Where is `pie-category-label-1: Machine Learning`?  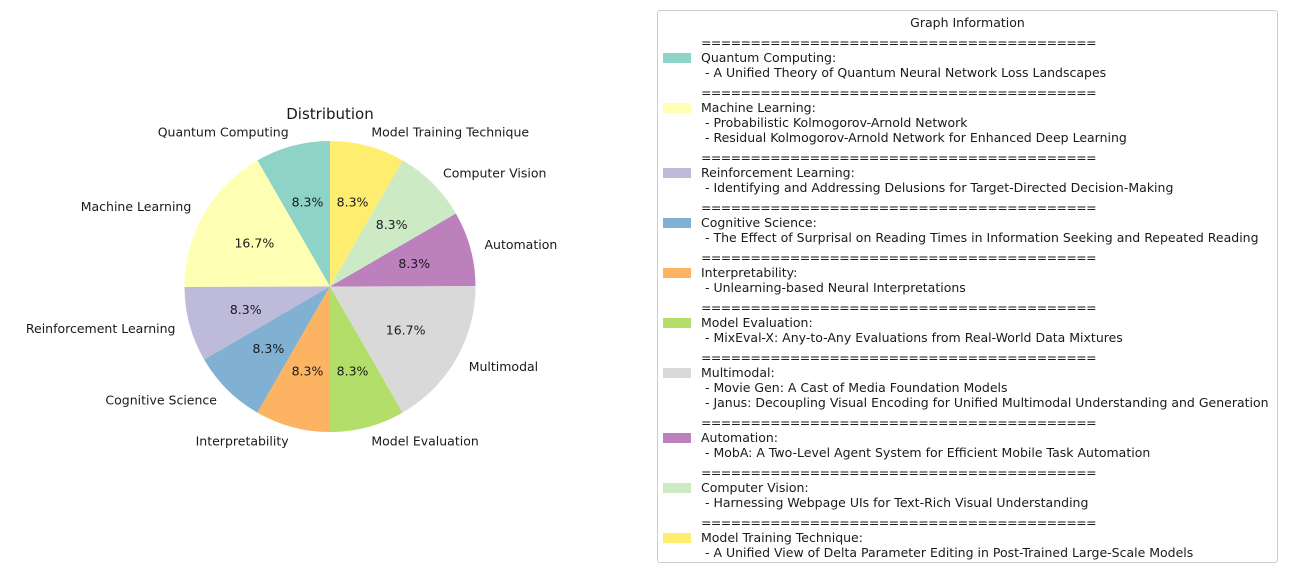 pie-category-label-1: Machine Learning is located at coordinates (136, 206).